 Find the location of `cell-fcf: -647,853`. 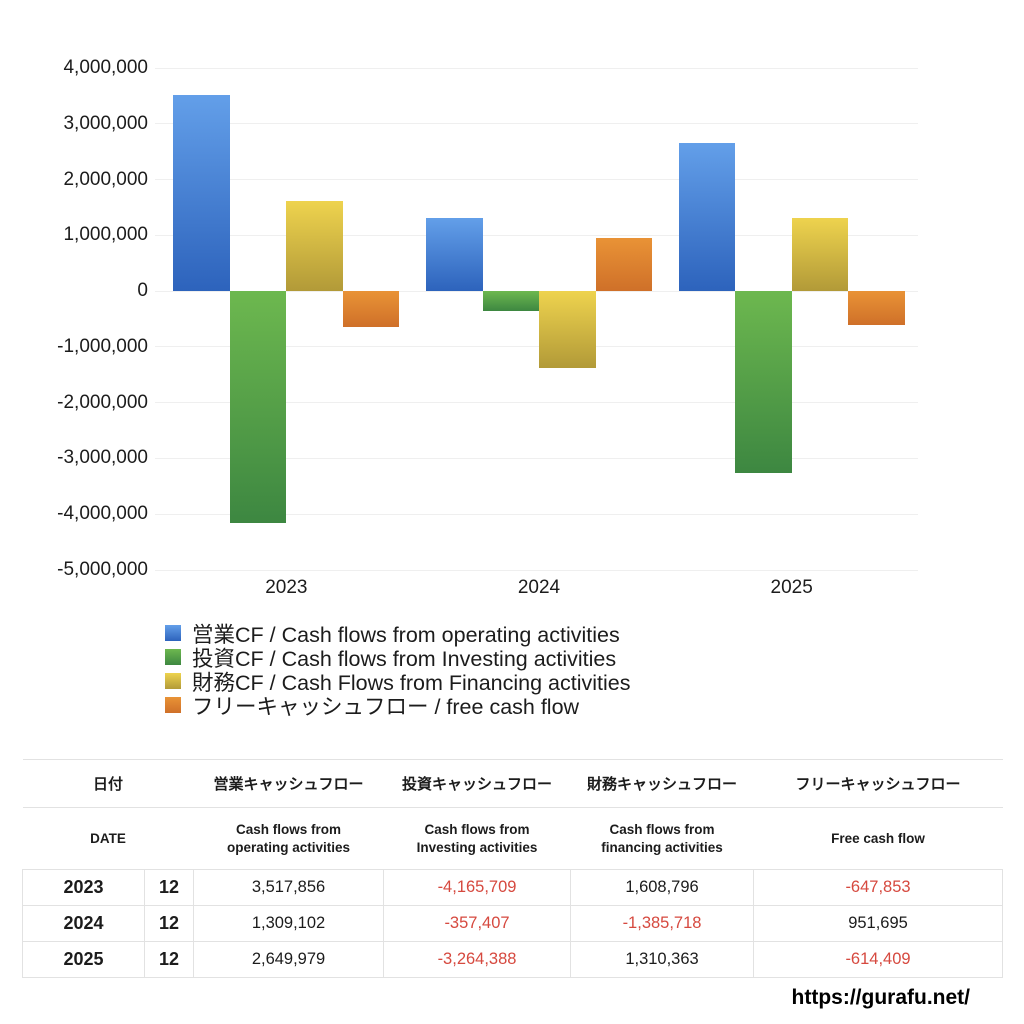

cell-fcf: -647,853 is located at coordinates (878, 887).